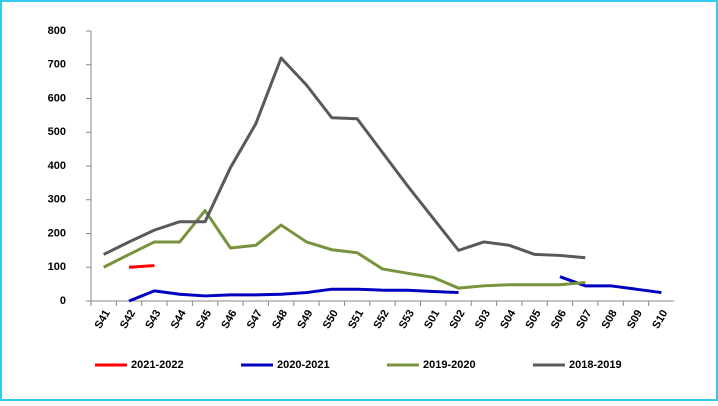  Describe the element at coordinates (57, 267) in the screenshot. I see `y-tick-label: 100` at that location.